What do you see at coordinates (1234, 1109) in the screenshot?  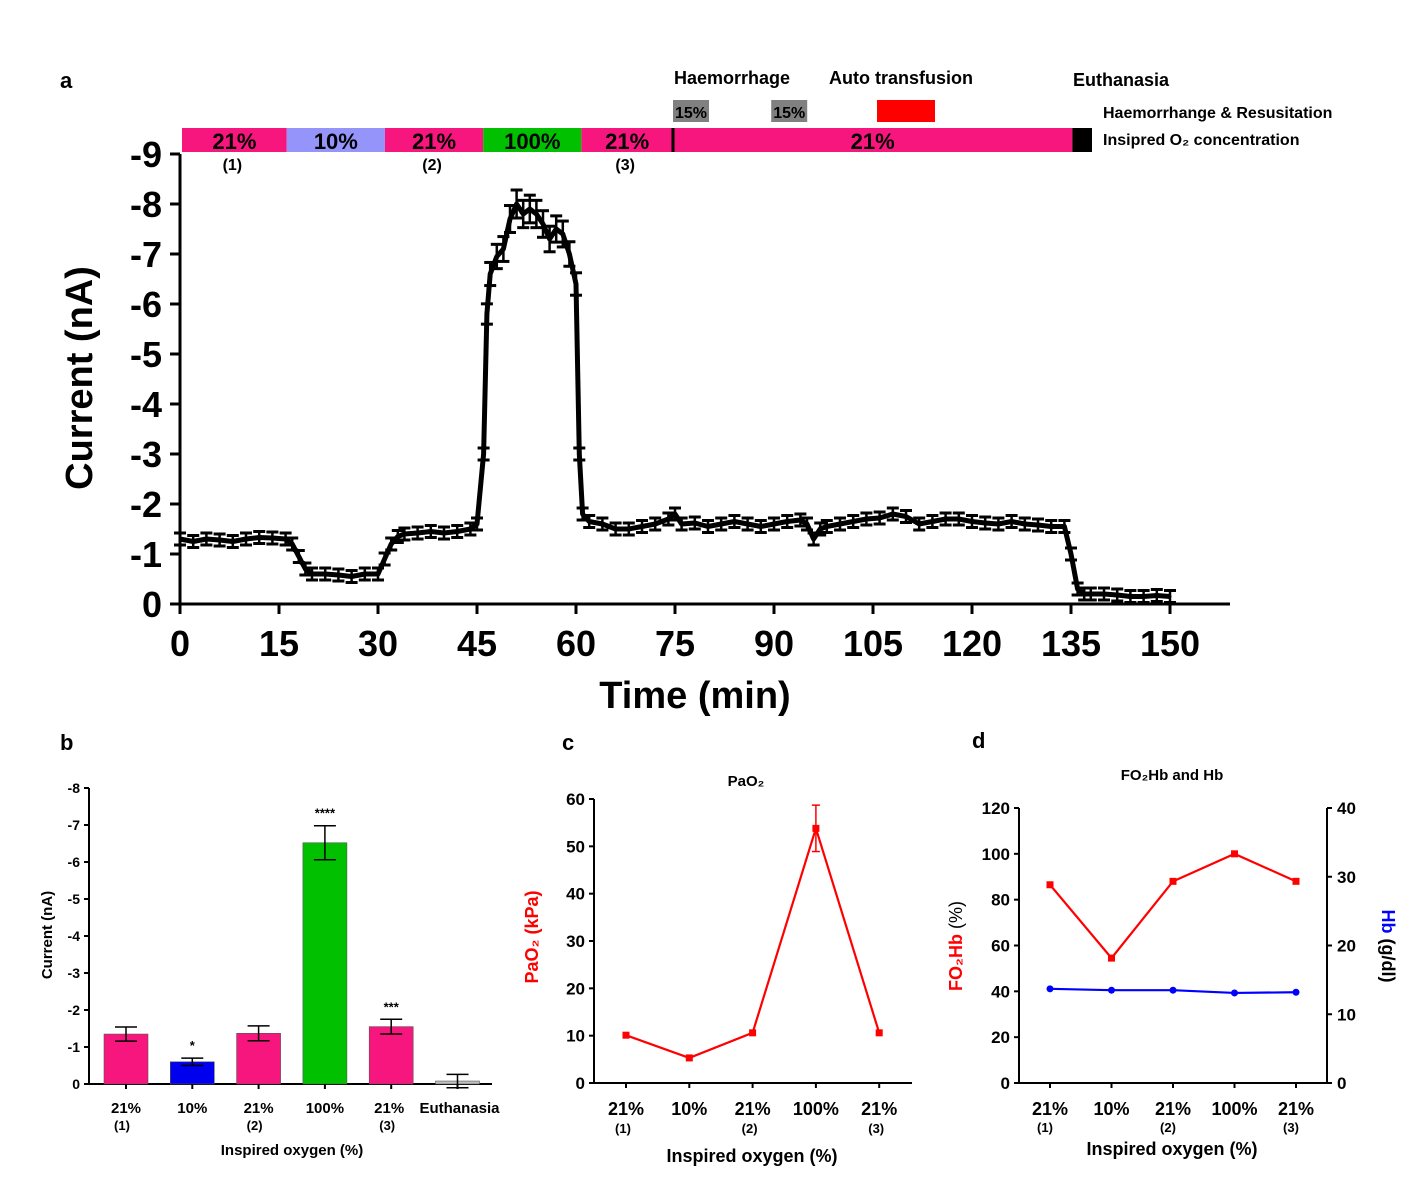 I see `x-tick-label: 100%` at bounding box center [1234, 1109].